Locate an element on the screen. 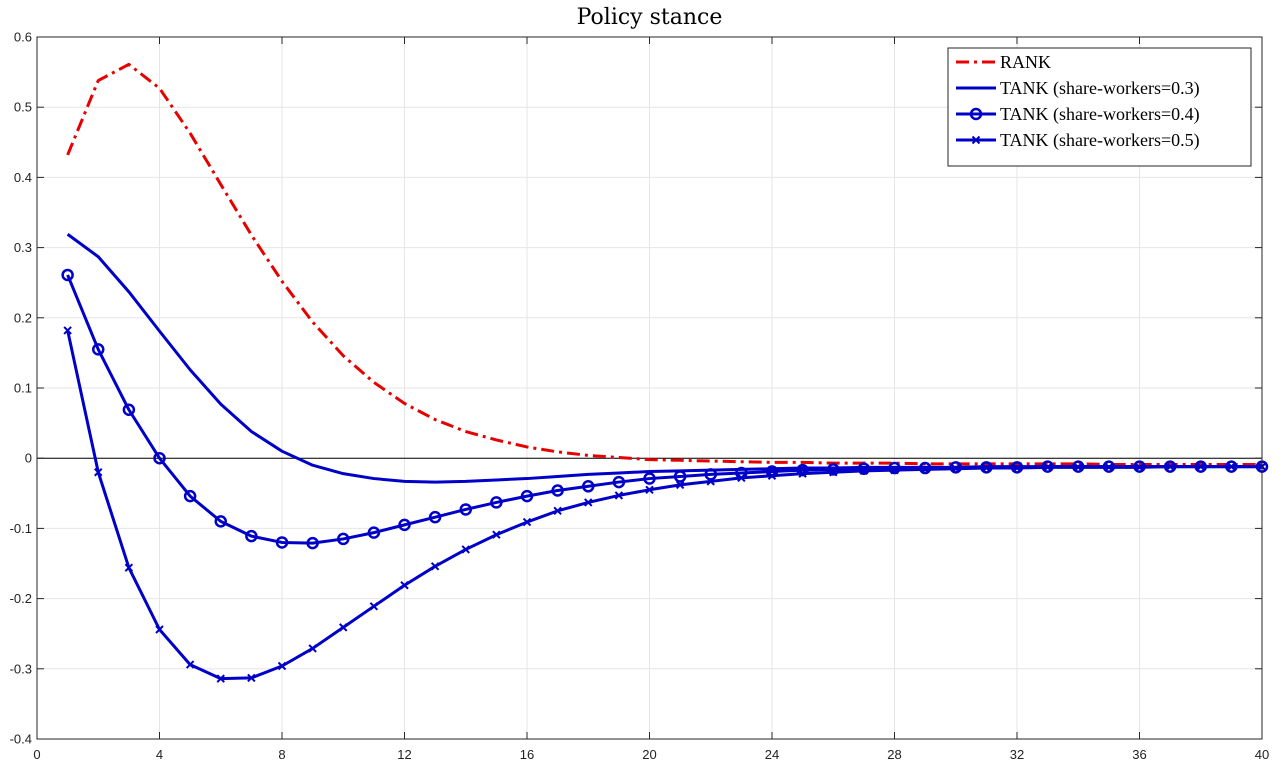 The height and width of the screenshot is (767, 1285). x-tick-label: 24 is located at coordinates (772, 754).